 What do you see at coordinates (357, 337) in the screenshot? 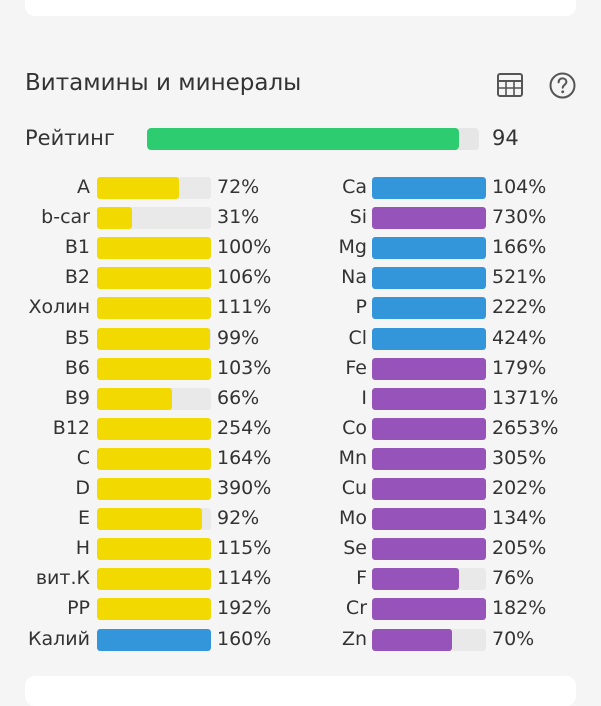
I see `nutrient-label: Cl` at bounding box center [357, 337].